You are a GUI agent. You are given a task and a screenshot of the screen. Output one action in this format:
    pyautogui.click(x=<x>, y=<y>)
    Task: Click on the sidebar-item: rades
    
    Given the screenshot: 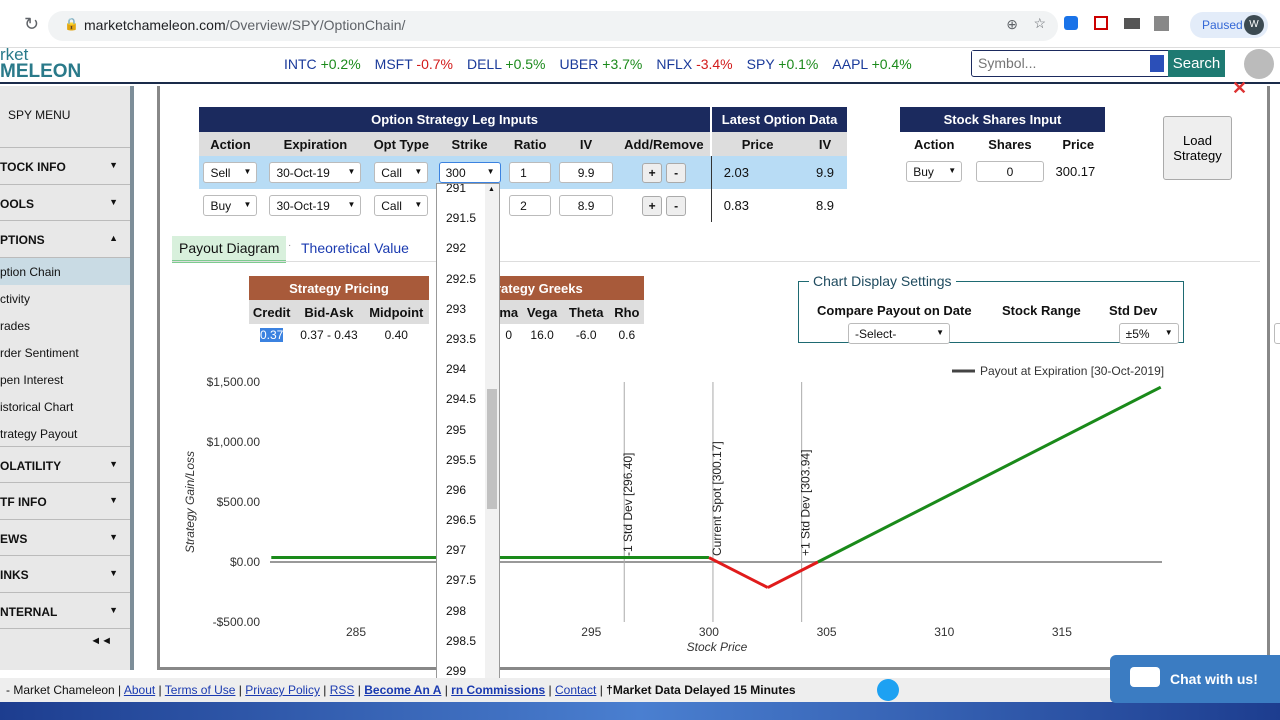 What is the action you would take?
    pyautogui.click(x=15, y=325)
    